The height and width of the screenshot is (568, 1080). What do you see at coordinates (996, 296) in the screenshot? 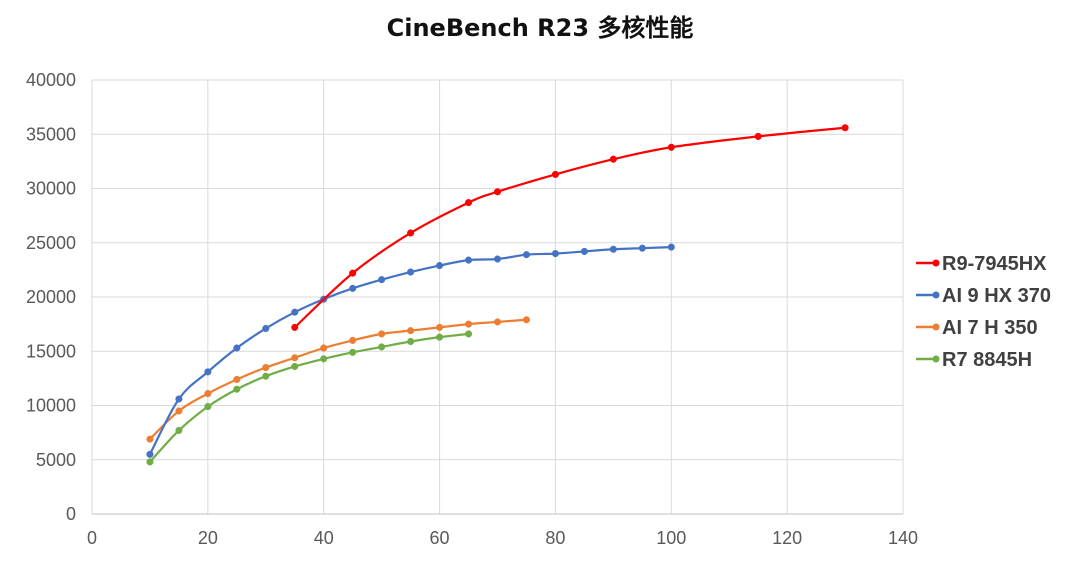
I see `legend-label: AI 9 HX 370` at bounding box center [996, 296].